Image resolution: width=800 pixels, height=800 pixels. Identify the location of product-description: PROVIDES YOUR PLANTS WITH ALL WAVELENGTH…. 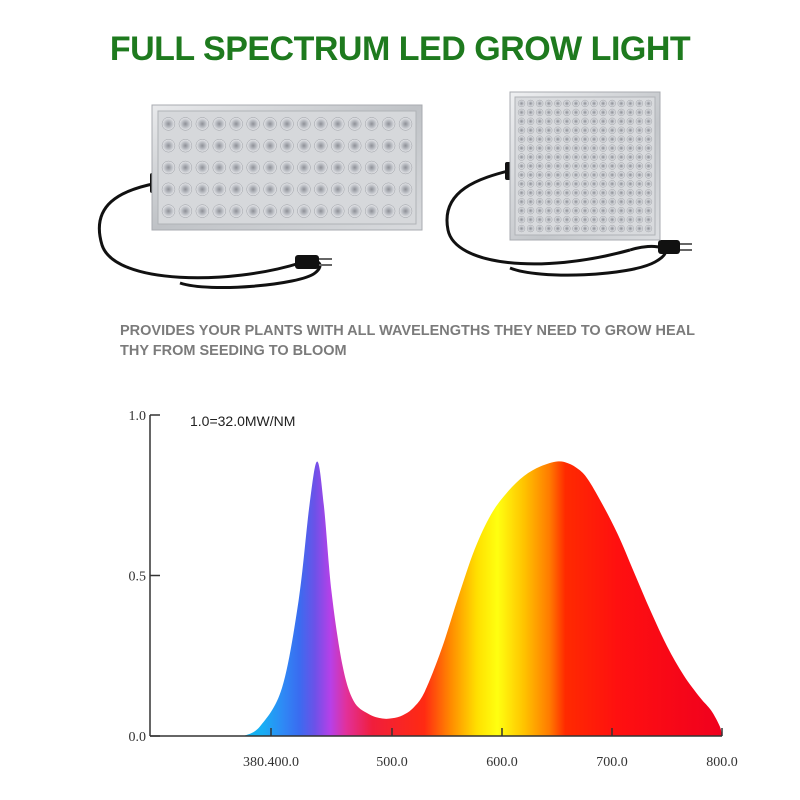
(420, 341).